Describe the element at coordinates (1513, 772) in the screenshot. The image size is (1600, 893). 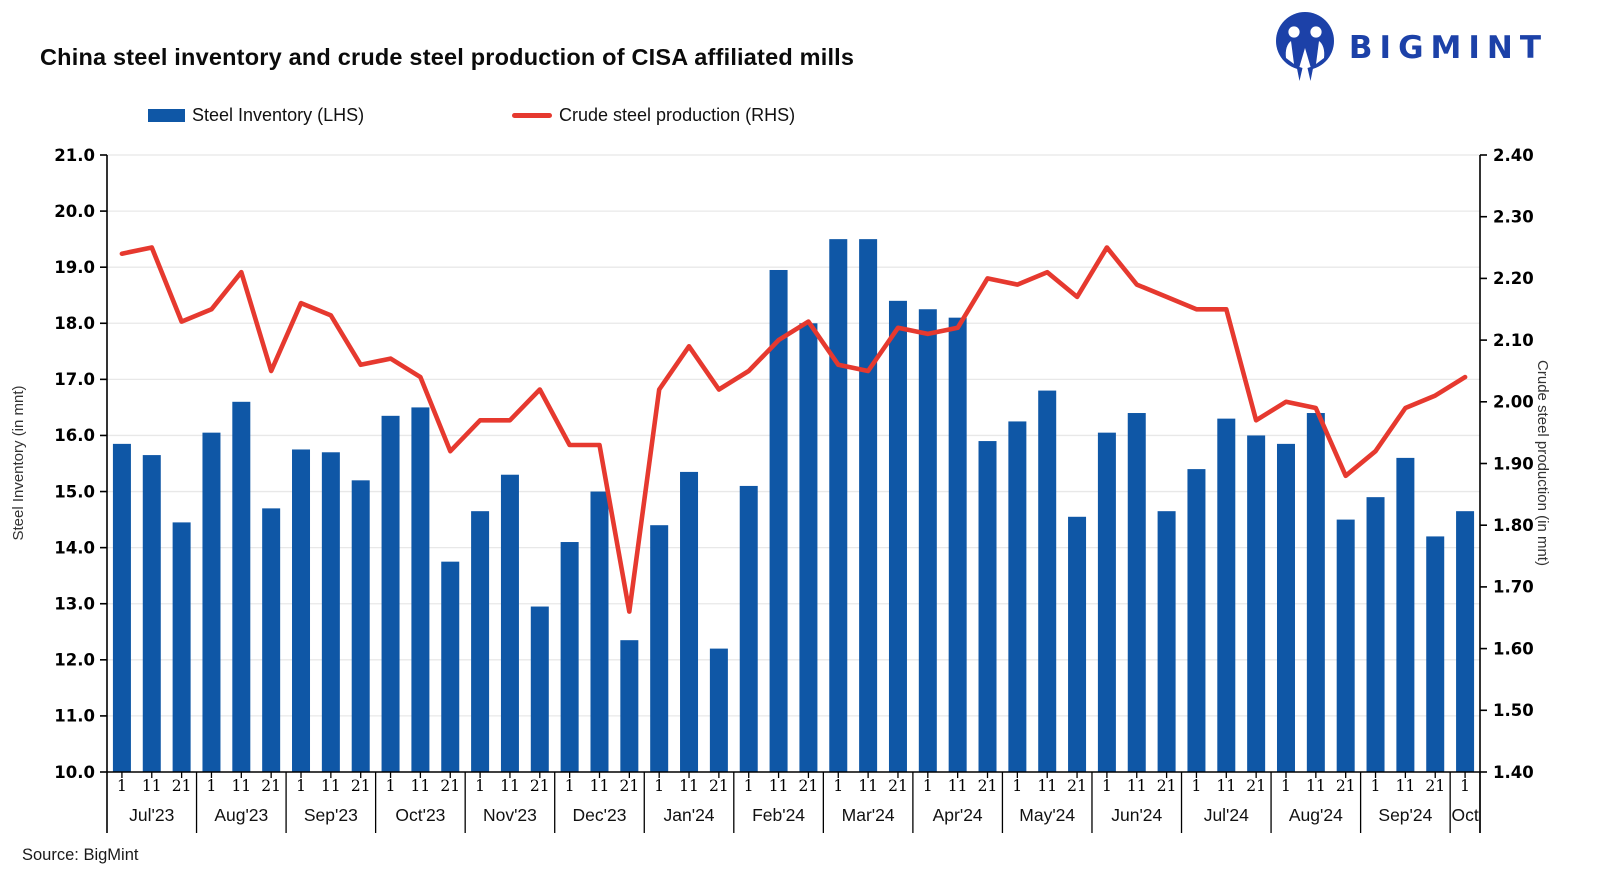
I see `y-tick-label-right: 1.40` at that location.